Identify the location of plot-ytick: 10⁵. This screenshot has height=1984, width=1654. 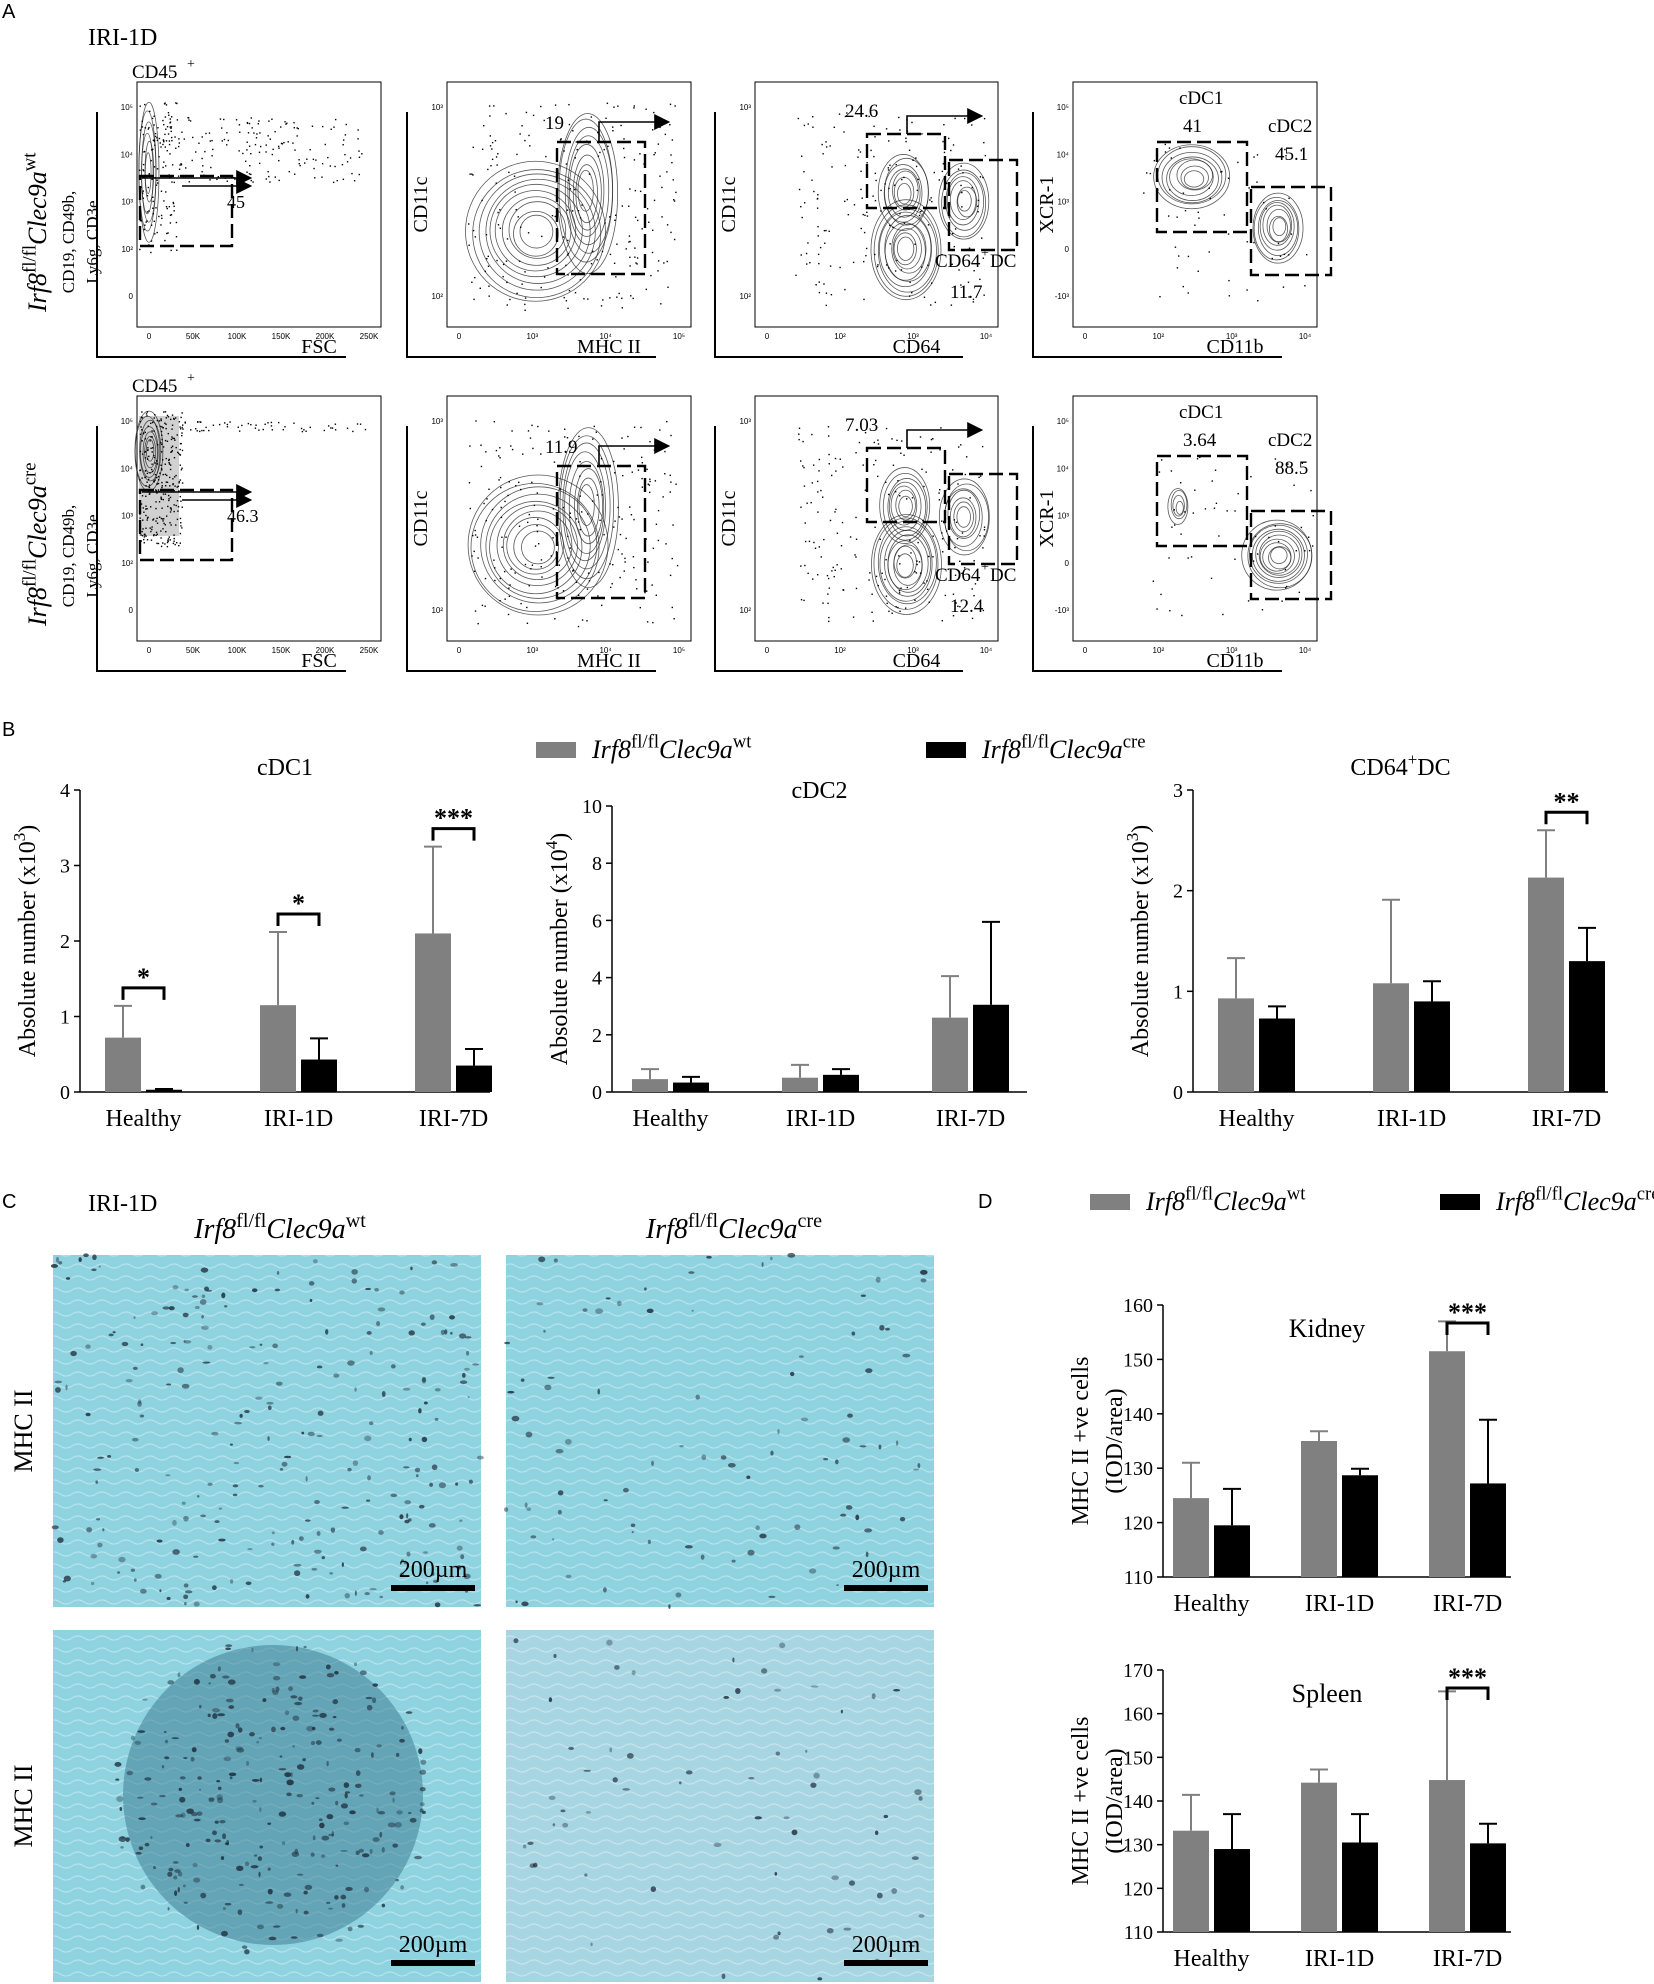
(127, 107).